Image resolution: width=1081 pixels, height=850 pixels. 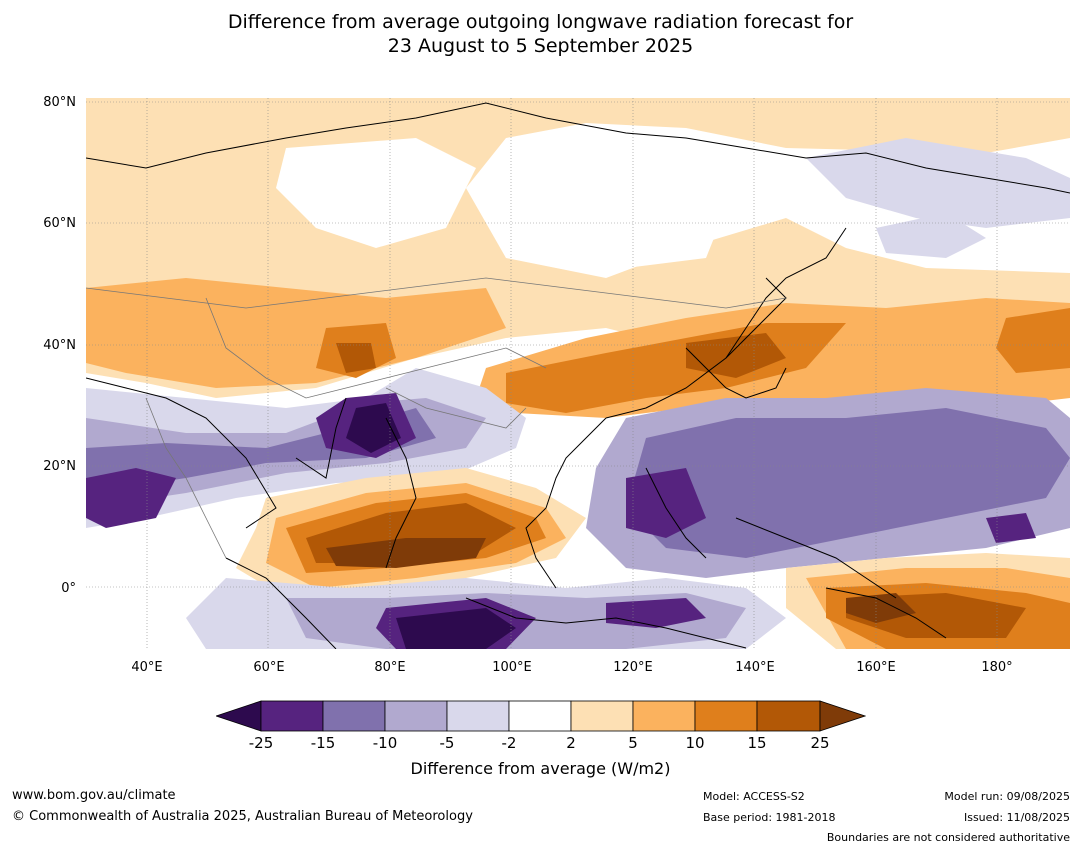 I want to click on colorbar-tick: -2, so click(x=509, y=743).